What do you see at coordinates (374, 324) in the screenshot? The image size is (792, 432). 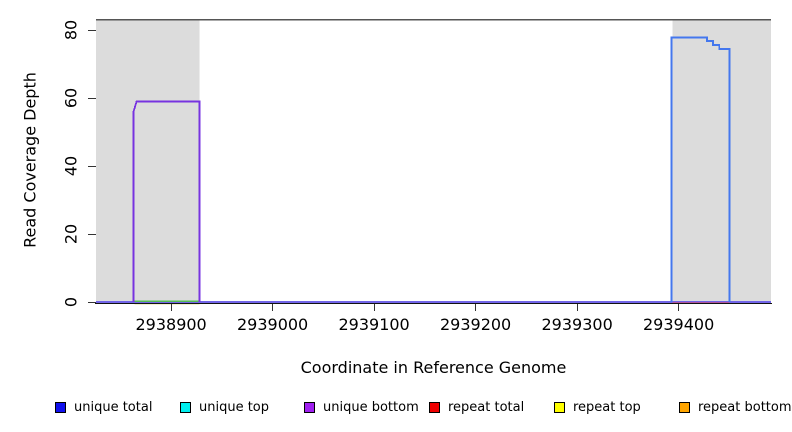 I see `x-tick-label: 2939100` at bounding box center [374, 324].